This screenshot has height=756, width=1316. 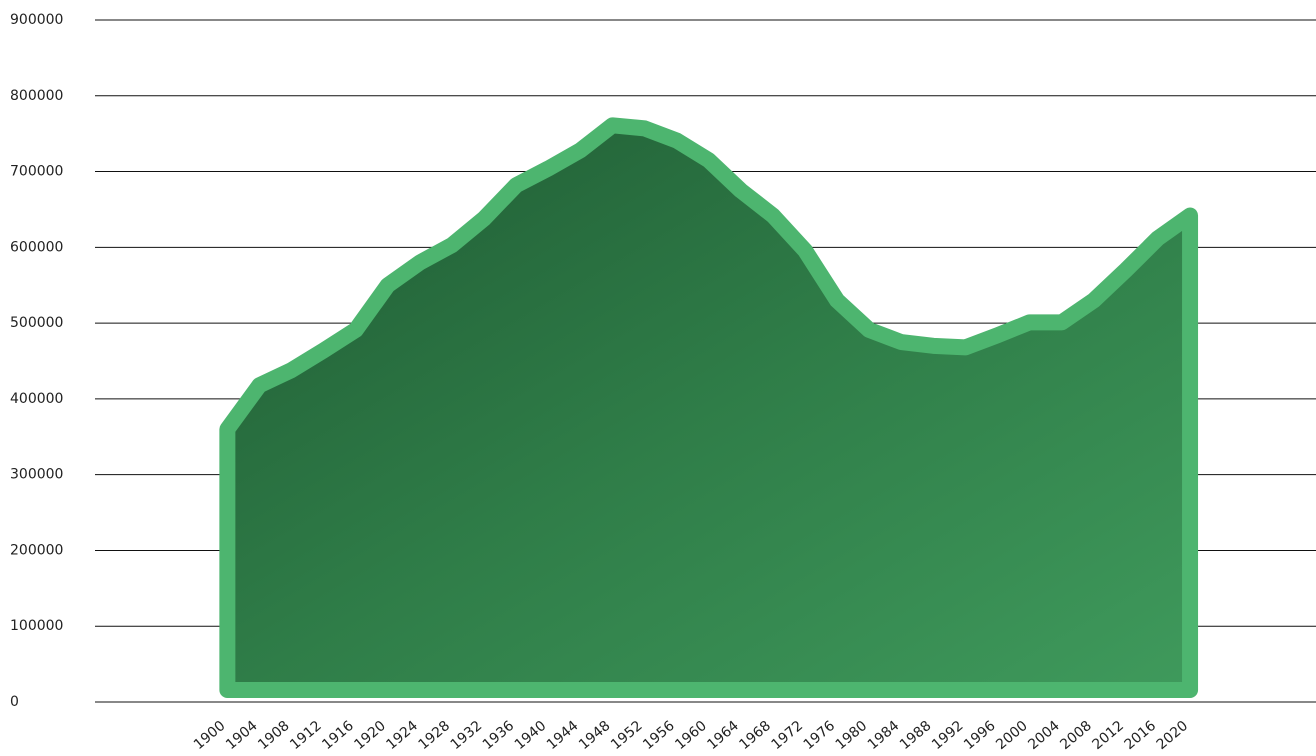 I want to click on x-tick-label: 1968, so click(x=755, y=735).